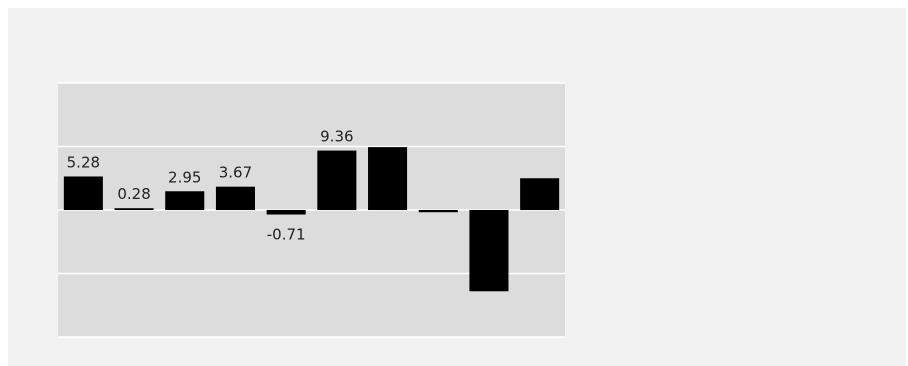 The image size is (908, 366). What do you see at coordinates (184, 177) in the screenshot?
I see `data-label-3: 2.95` at bounding box center [184, 177].